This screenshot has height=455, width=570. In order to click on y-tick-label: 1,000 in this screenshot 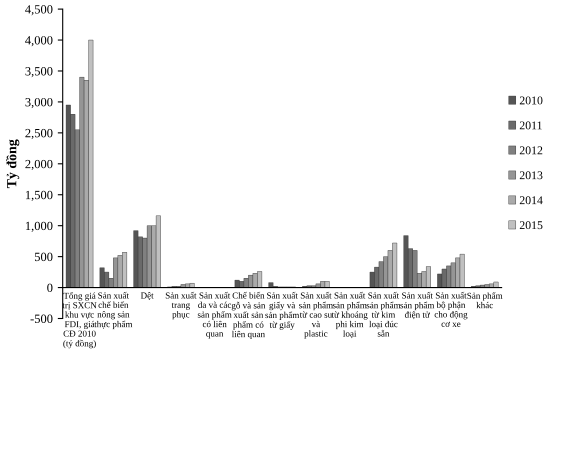, I will do `click(39, 227)`.